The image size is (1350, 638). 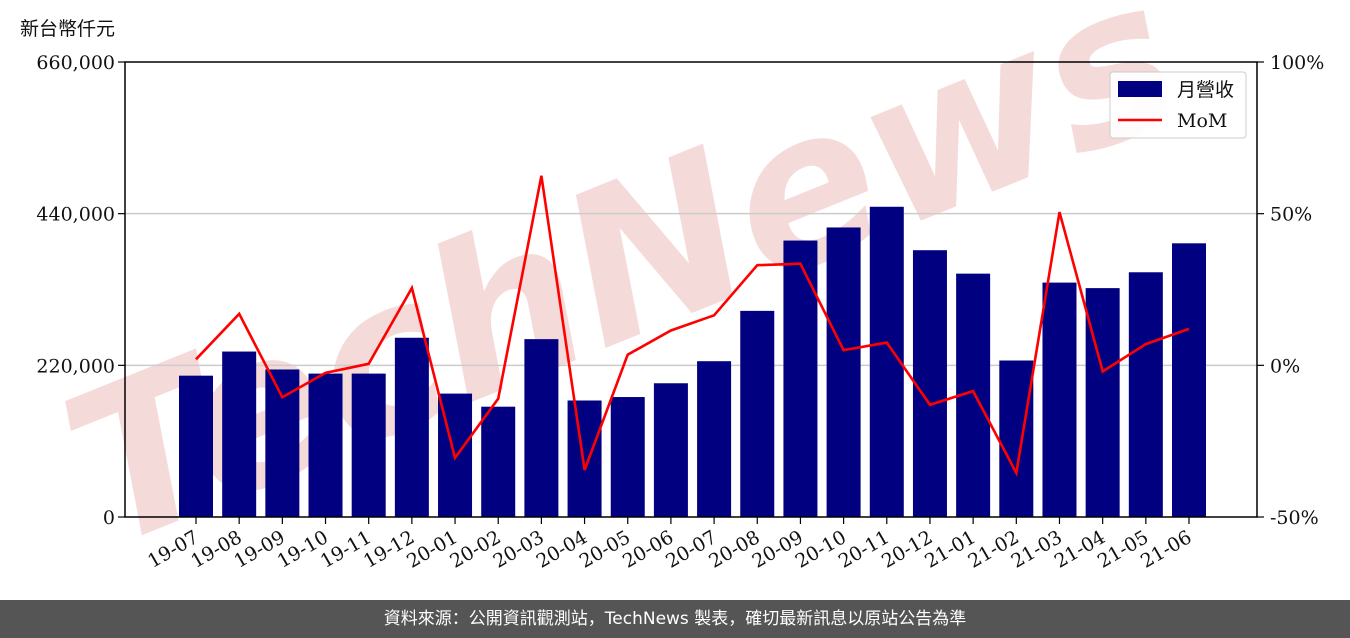 I want to click on y-axis-unit-label: 新台幣仟元, so click(x=68, y=29).